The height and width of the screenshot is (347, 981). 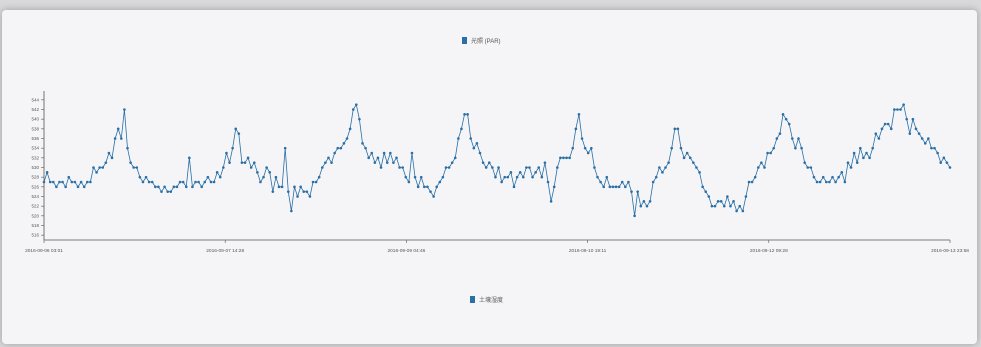 What do you see at coordinates (44, 251) in the screenshot?
I see `x-tick-label: 2016-09-06 03:01` at bounding box center [44, 251].